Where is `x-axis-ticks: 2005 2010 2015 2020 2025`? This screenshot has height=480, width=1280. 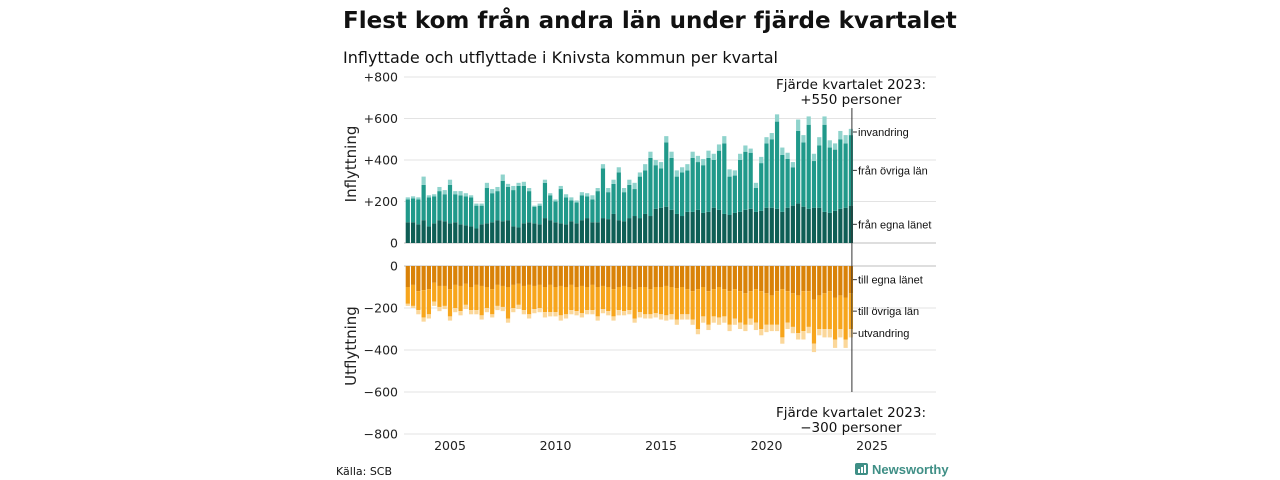
x-axis-ticks: 2005 2010 2015 2020 2025 is located at coordinates (661, 445).